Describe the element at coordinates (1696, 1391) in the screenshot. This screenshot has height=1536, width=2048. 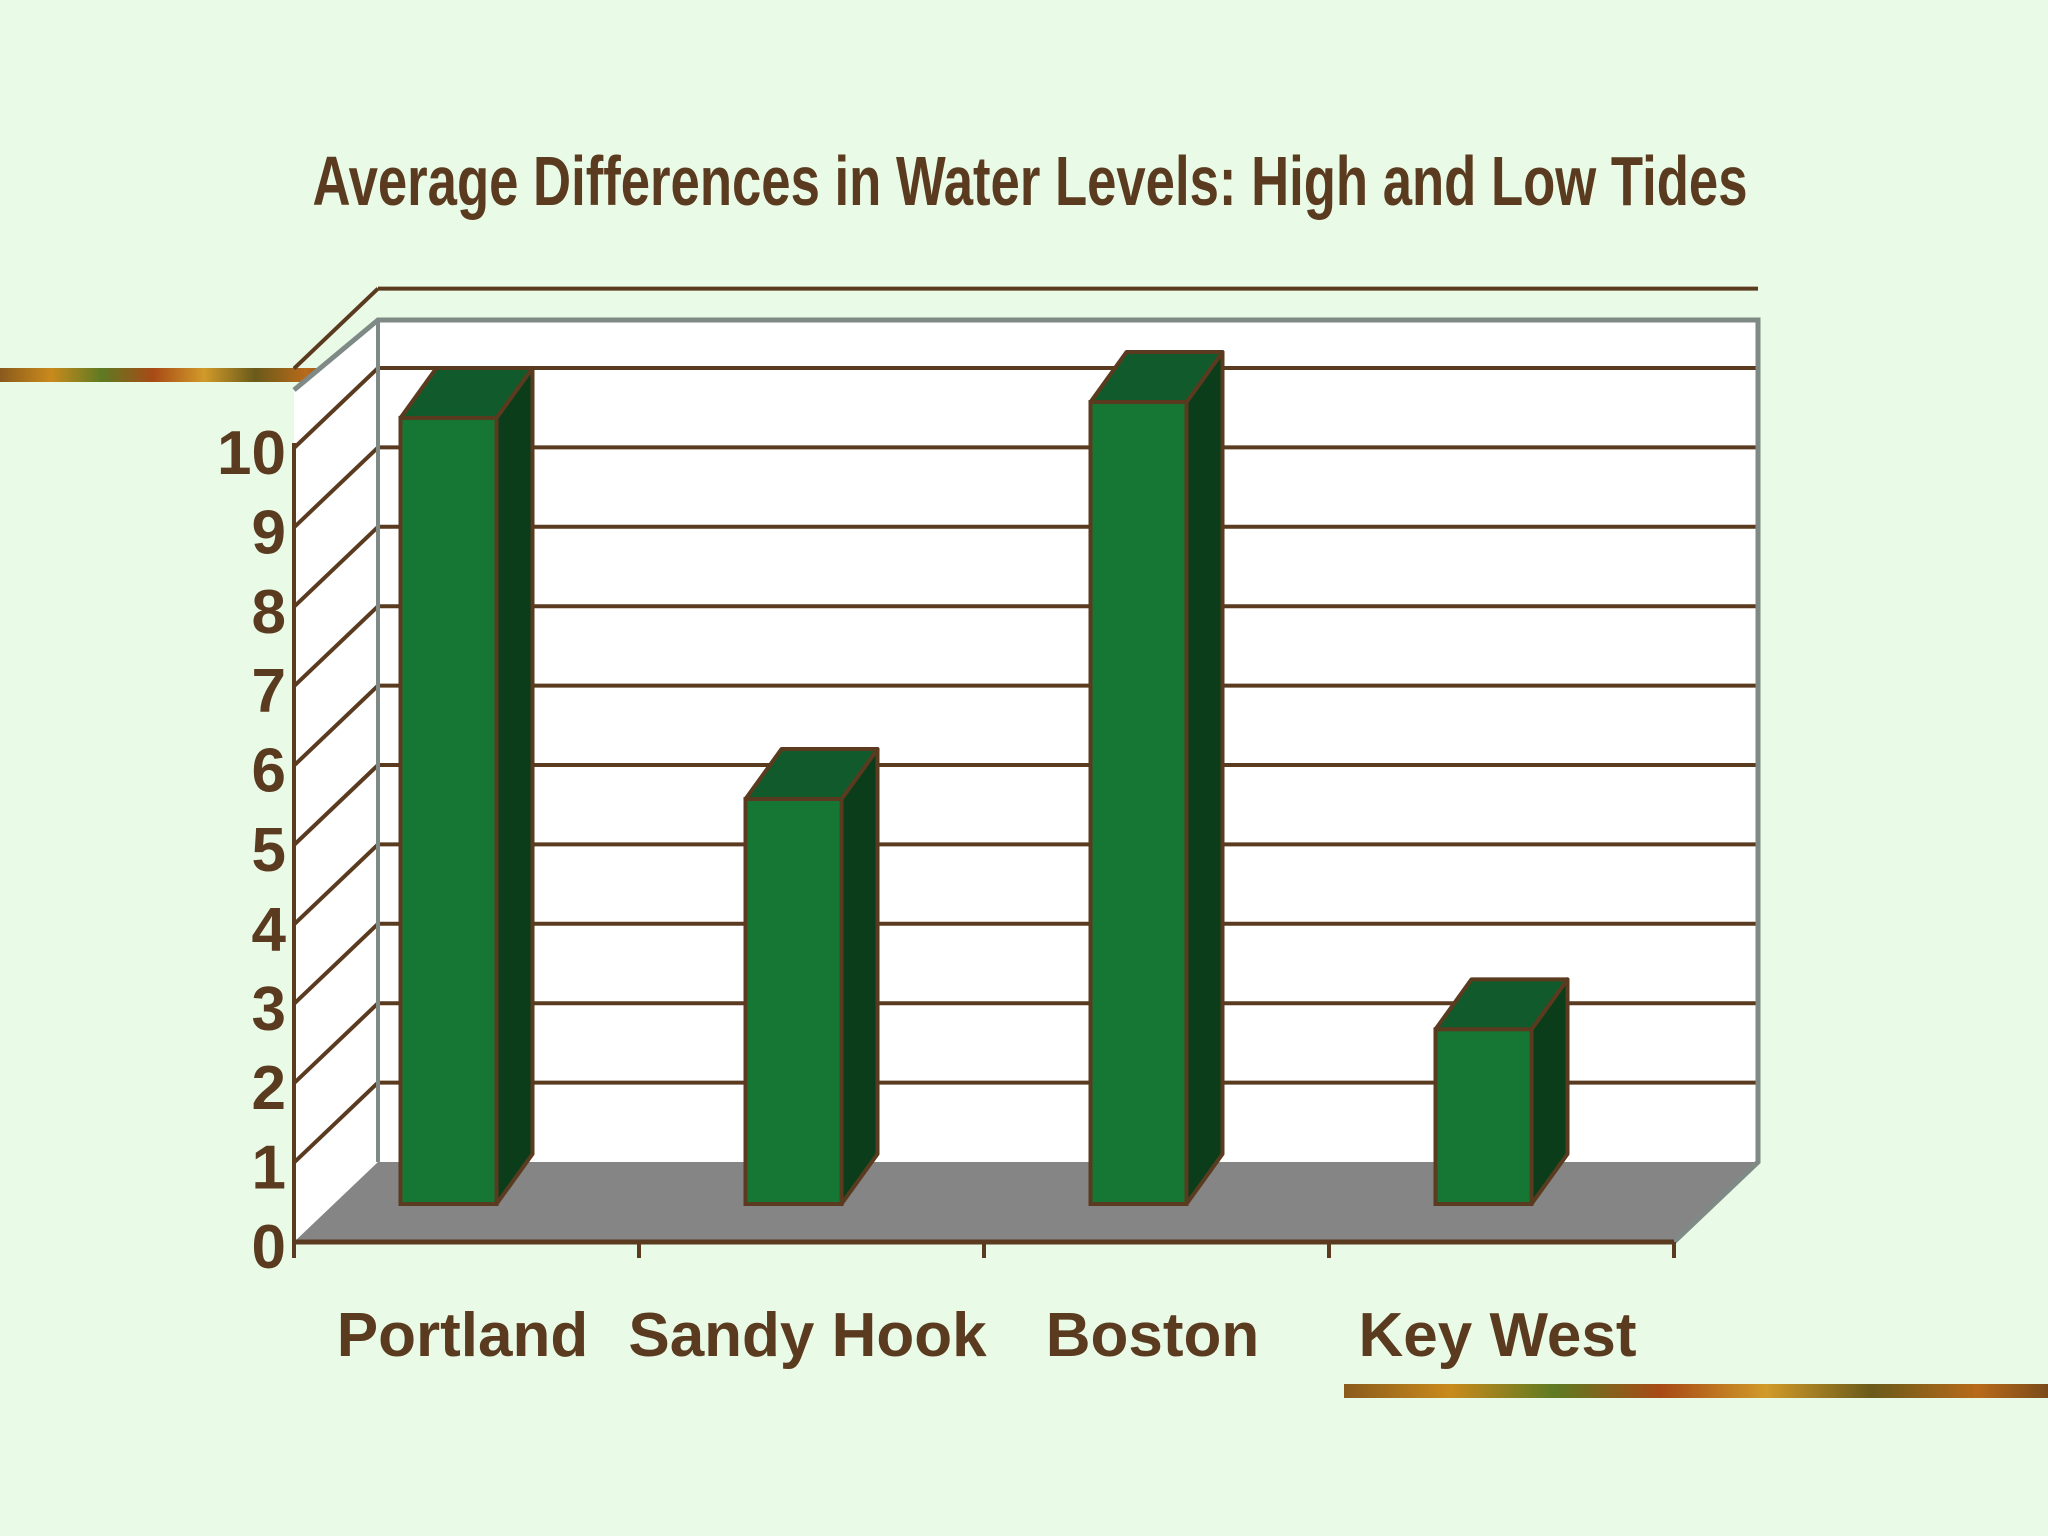
I see `accent-stripe-right` at that location.